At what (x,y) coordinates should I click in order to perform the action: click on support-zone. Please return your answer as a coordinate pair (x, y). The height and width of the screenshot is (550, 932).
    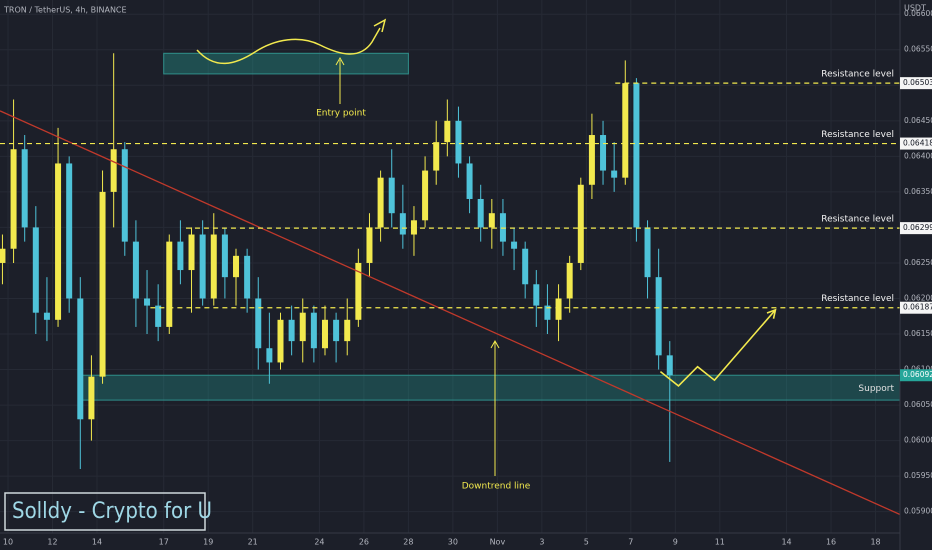
    Looking at the image, I should click on (490, 387).